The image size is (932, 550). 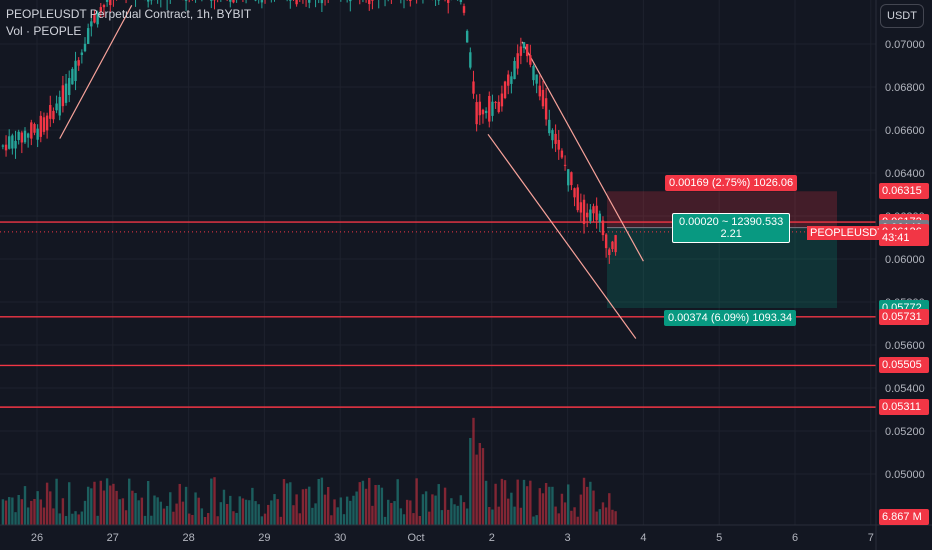 What do you see at coordinates (905, 174) in the screenshot?
I see `y-tick-label: 0.06400` at bounding box center [905, 174].